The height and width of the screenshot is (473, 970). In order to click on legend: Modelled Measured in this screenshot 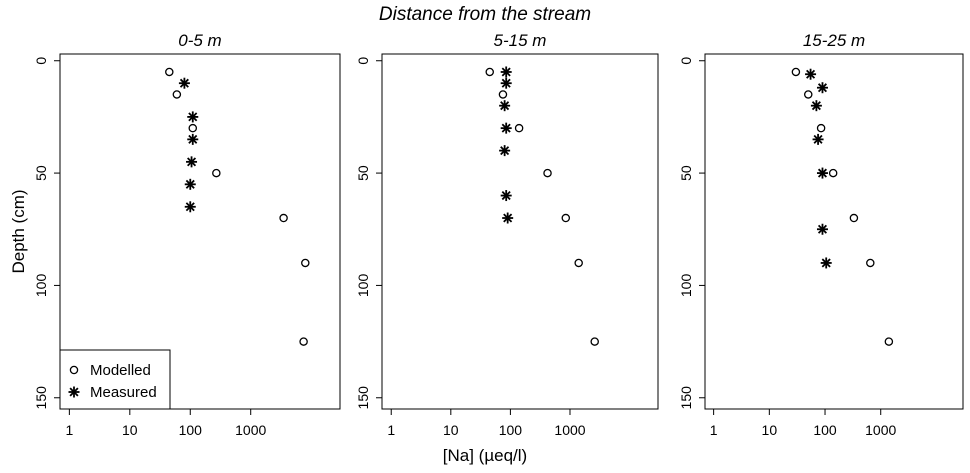, I will do `click(115, 379)`.